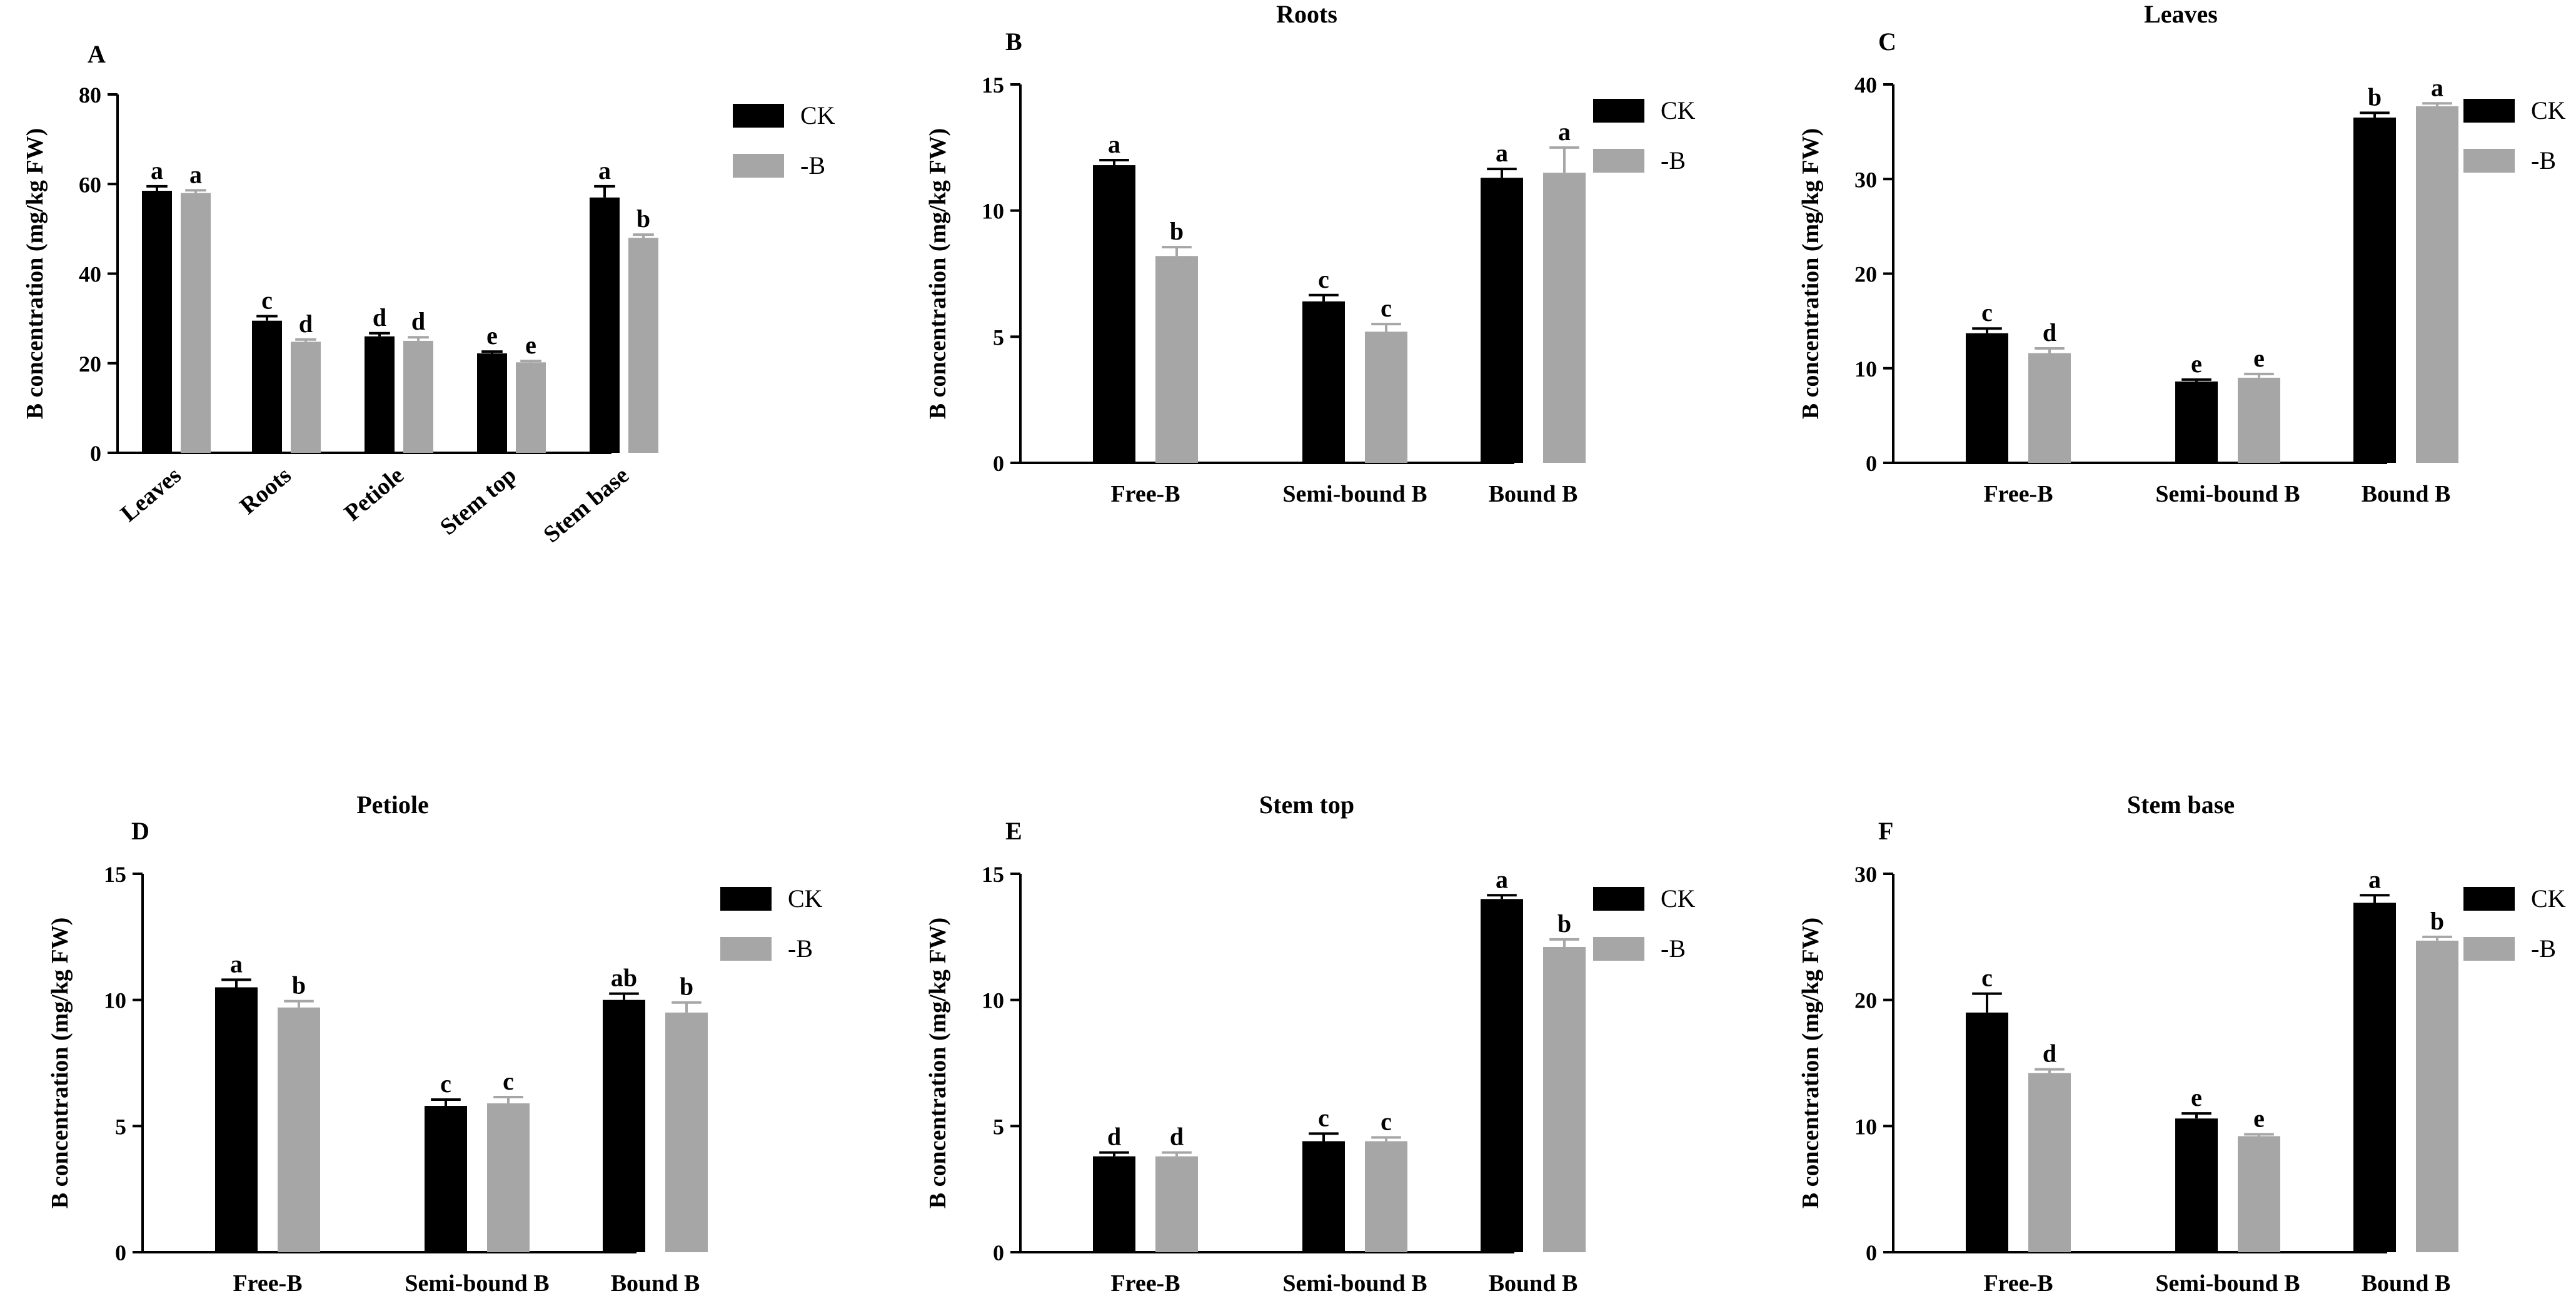  What do you see at coordinates (1885, 831) in the screenshot?
I see `panel-label: F` at bounding box center [1885, 831].